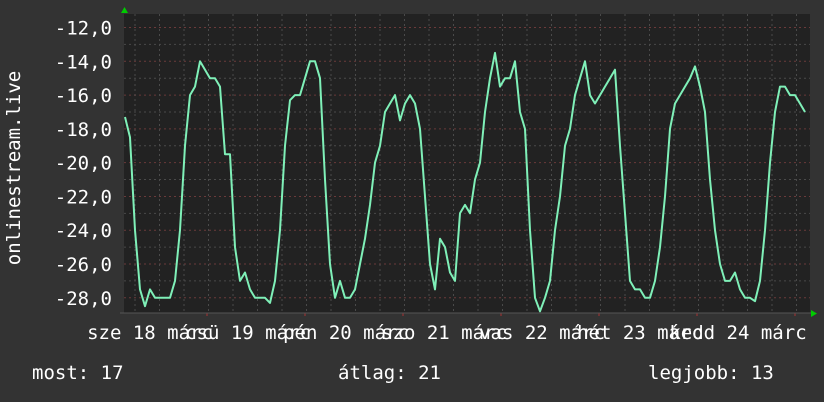  I want to click on y-tick-label: -16,0, so click(83, 96).